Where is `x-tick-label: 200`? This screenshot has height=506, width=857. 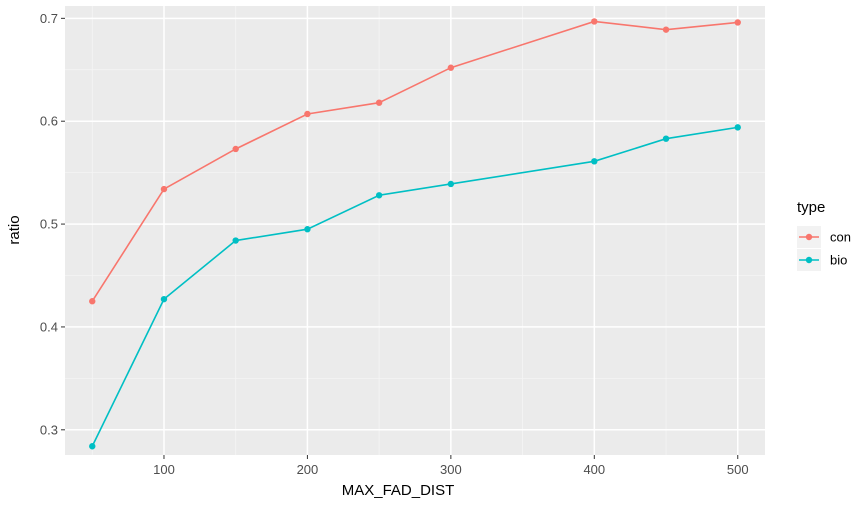
x-tick-label: 200 is located at coordinates (308, 469).